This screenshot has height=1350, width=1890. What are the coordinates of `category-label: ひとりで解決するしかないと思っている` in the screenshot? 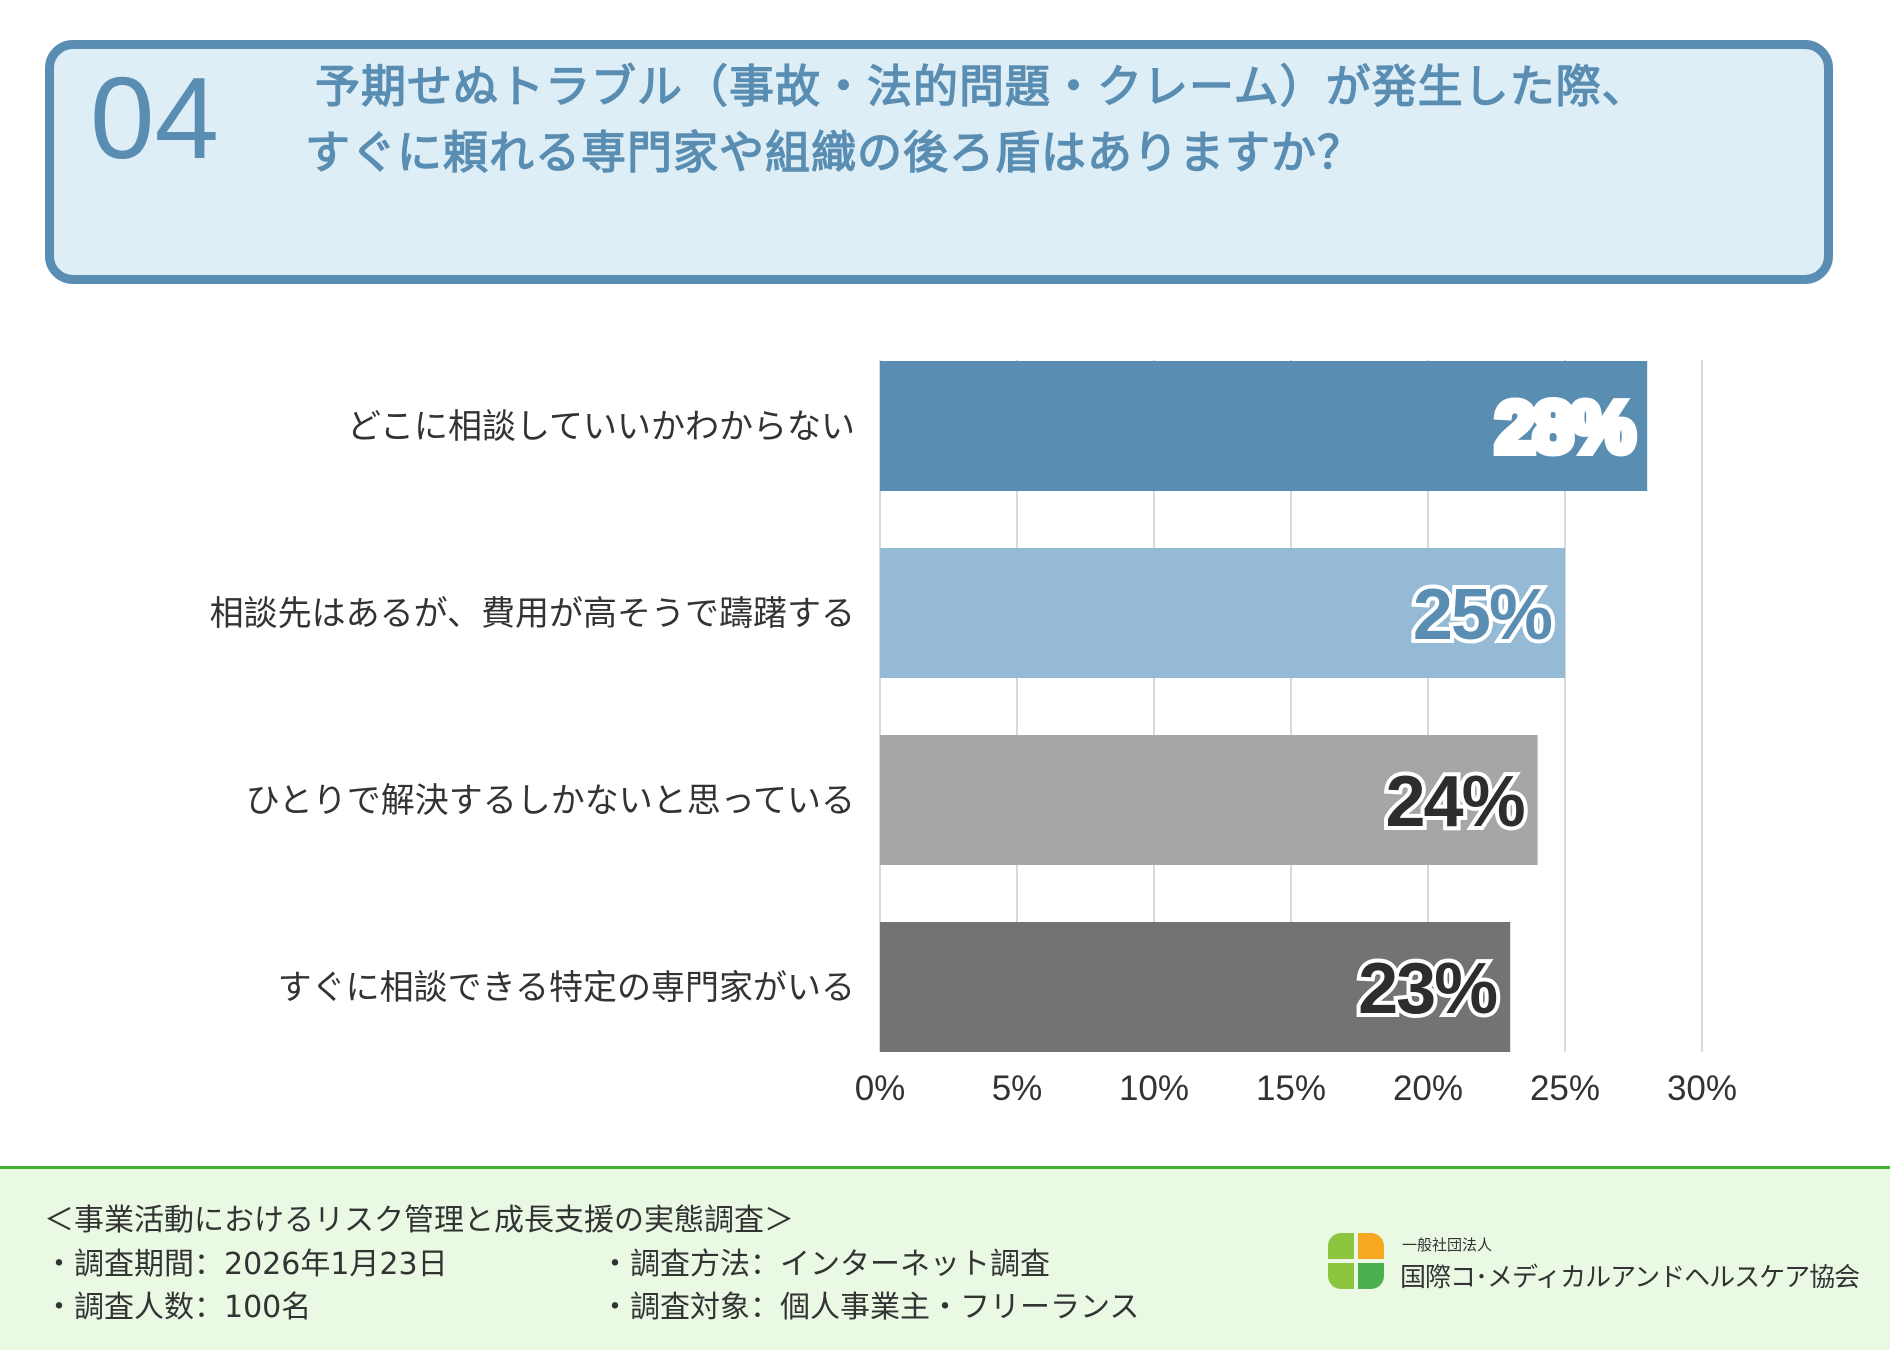 It's located at (550, 801).